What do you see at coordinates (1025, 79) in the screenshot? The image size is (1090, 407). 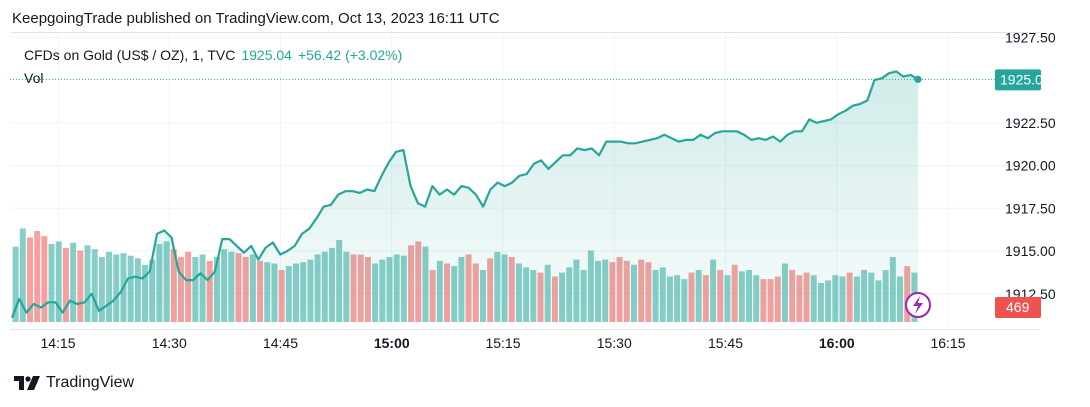 I see `last-price-tag-label: 1925.04` at bounding box center [1025, 79].